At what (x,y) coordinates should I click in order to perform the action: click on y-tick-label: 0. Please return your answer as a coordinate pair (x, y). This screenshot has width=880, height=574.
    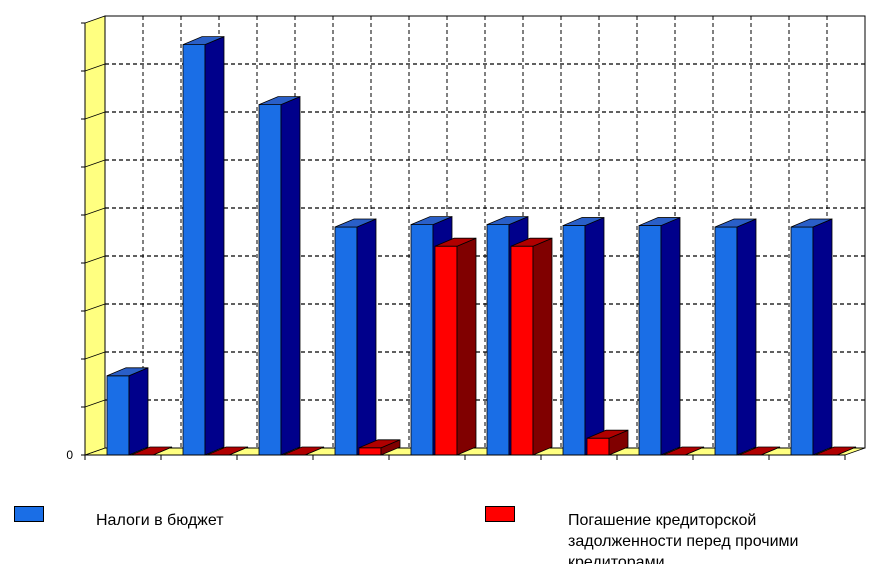
    Looking at the image, I should click on (69, 455).